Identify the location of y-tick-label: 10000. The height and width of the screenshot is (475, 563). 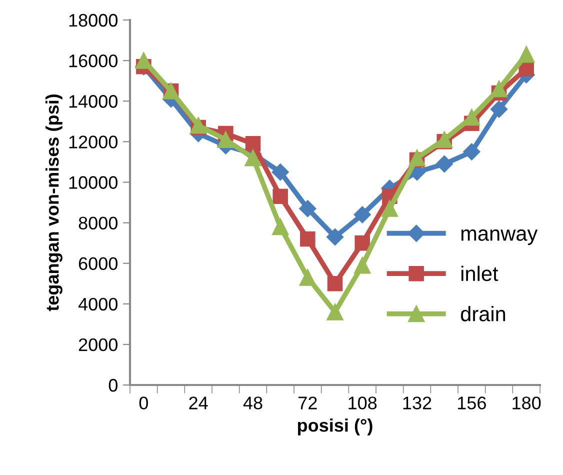
(93, 182).